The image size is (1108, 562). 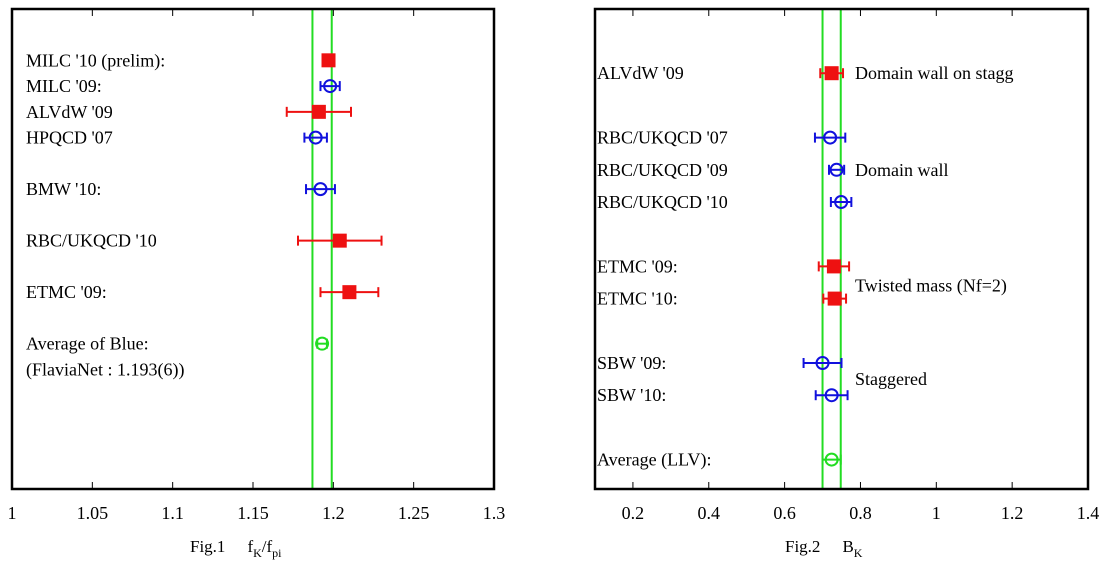 I want to click on row-label: RBC/UKQCD '09, so click(x=662, y=170).